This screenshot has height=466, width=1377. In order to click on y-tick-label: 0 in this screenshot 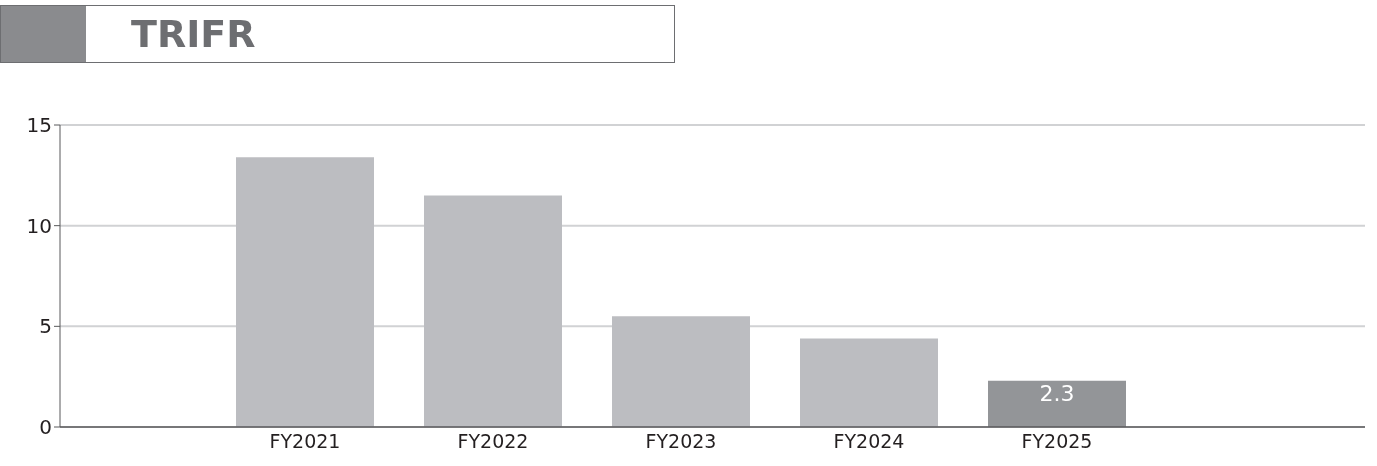, I will do `click(45, 427)`.